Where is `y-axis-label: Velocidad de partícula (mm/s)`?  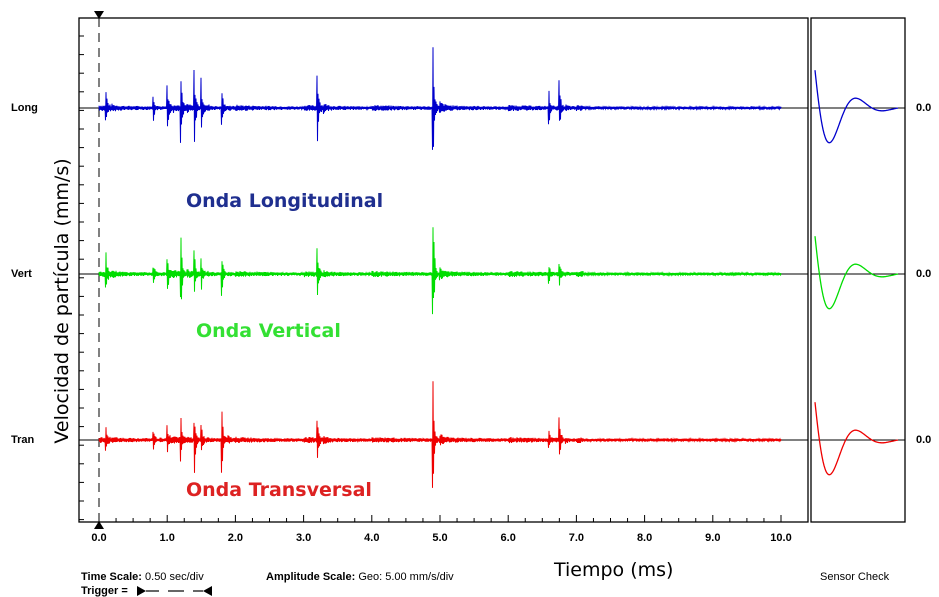 y-axis-label: Velocidad de partícula (mm/s) is located at coordinates (62, 301).